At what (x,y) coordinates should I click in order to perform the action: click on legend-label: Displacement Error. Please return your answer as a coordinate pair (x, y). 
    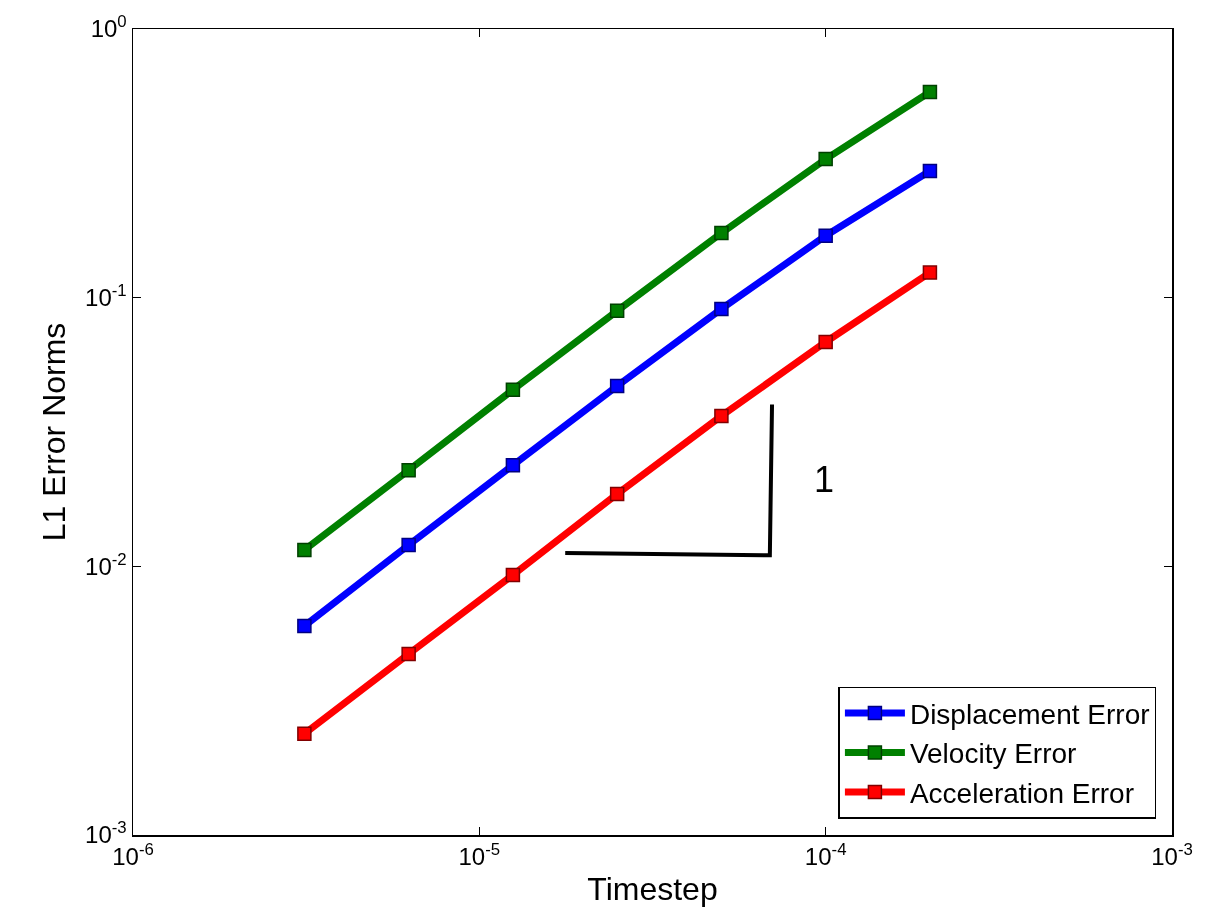
    Looking at the image, I should click on (1029, 714).